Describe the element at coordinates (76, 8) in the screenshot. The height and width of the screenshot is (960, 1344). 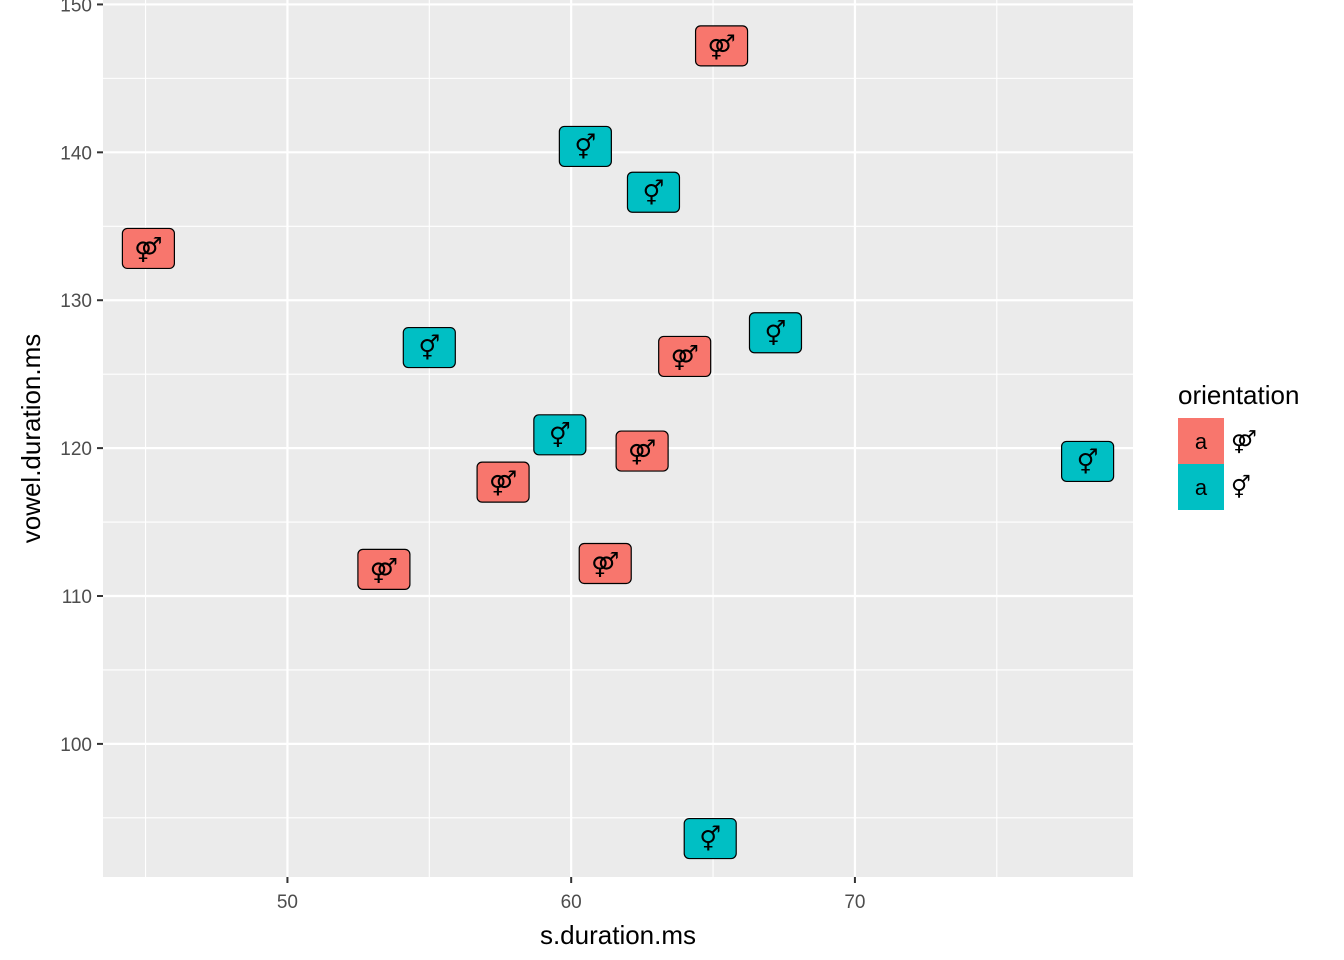
I see `y-tick-label: 150` at that location.